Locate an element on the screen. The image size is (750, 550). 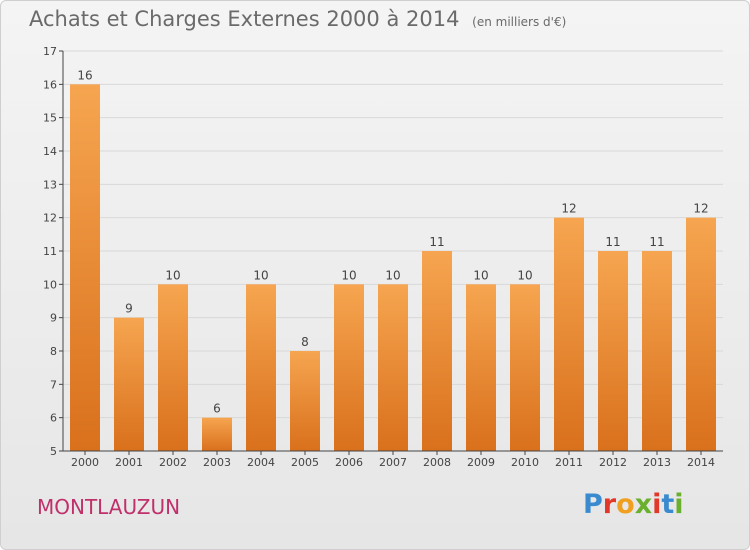
y-tick-label: 15 is located at coordinates (50, 118).